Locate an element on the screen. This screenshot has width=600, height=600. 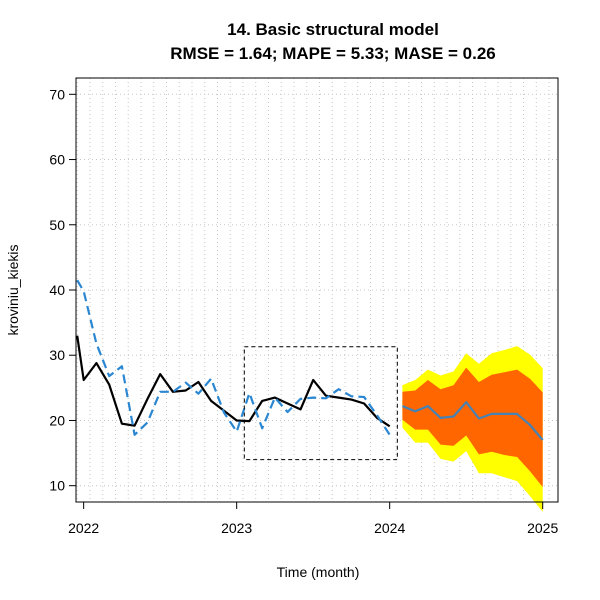
series-line-forecast is located at coordinates (472, 421).